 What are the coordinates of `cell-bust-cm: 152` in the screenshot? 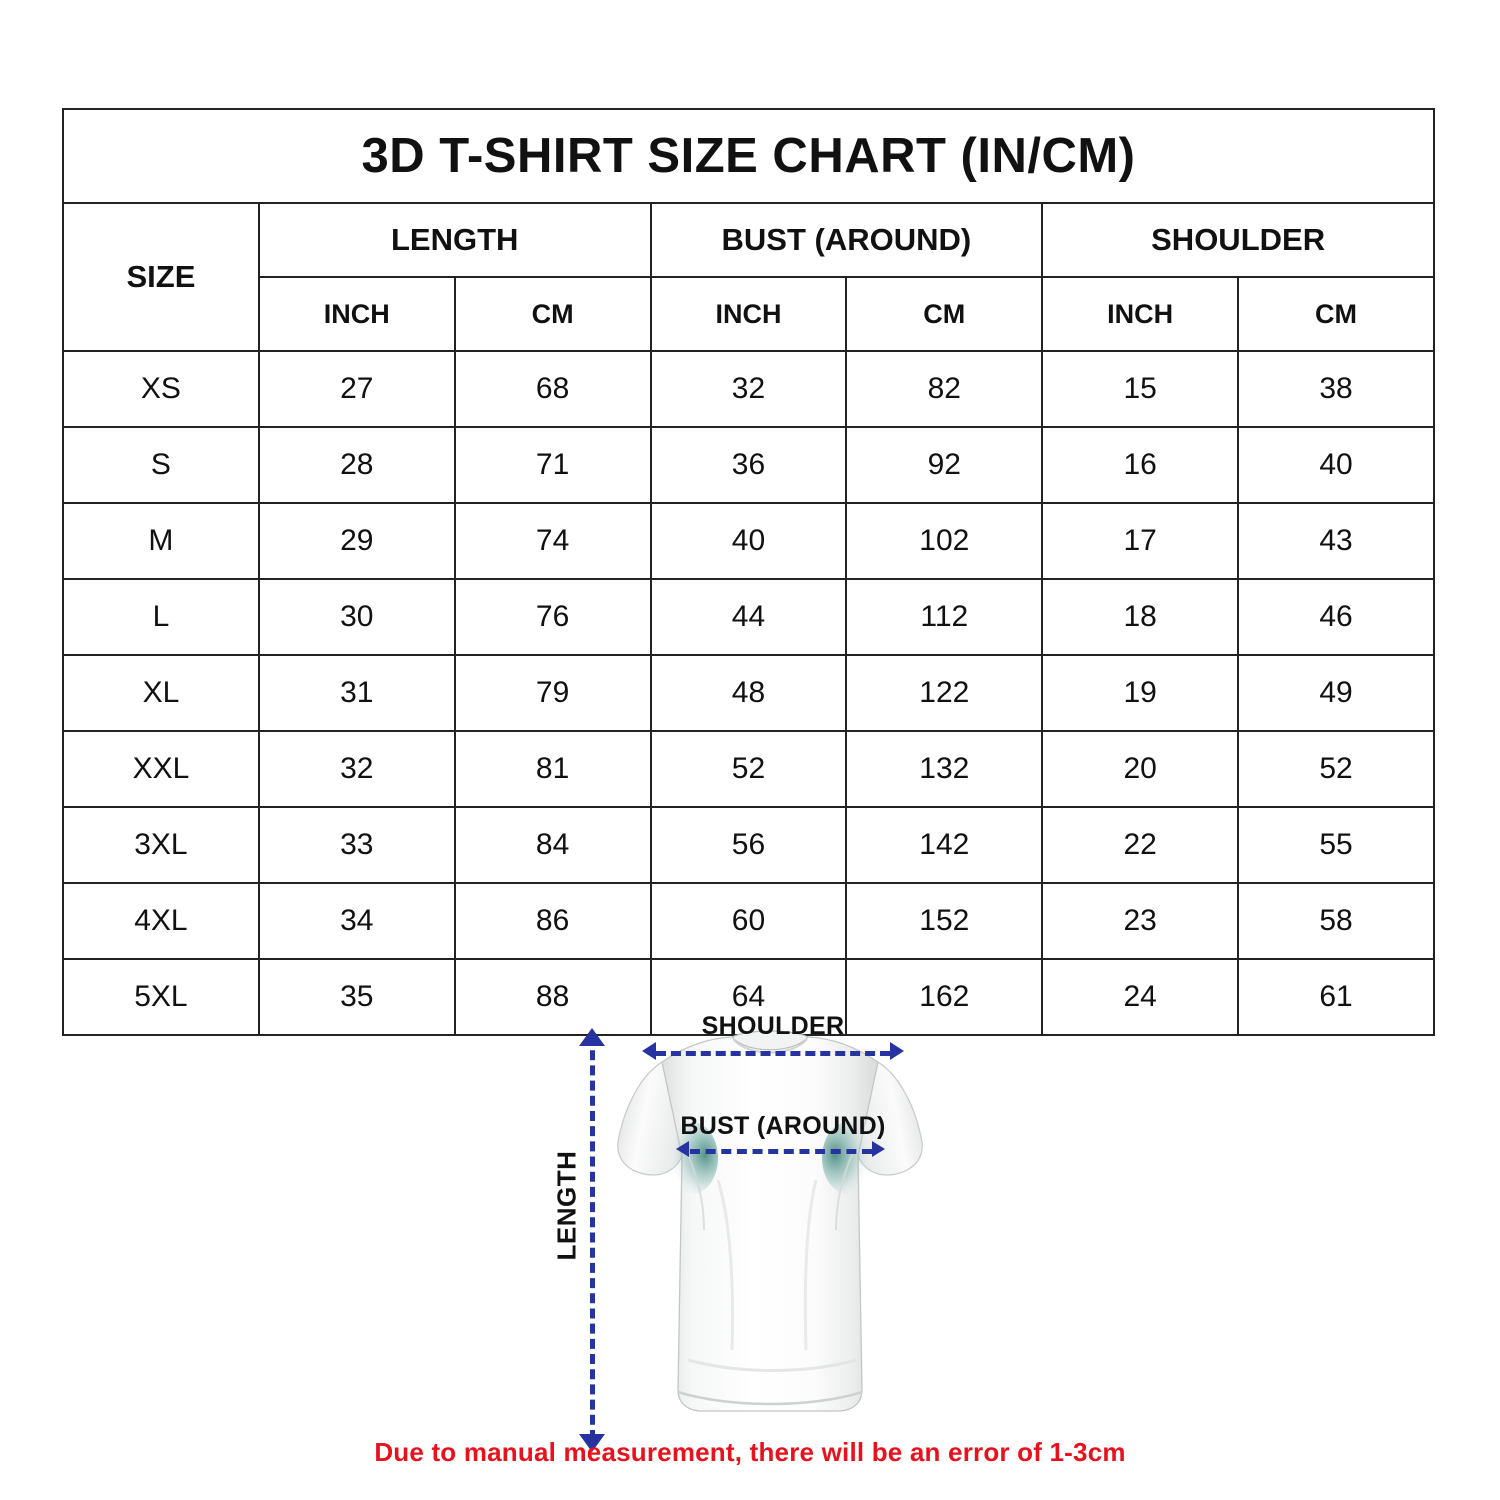 It's located at (944, 921).